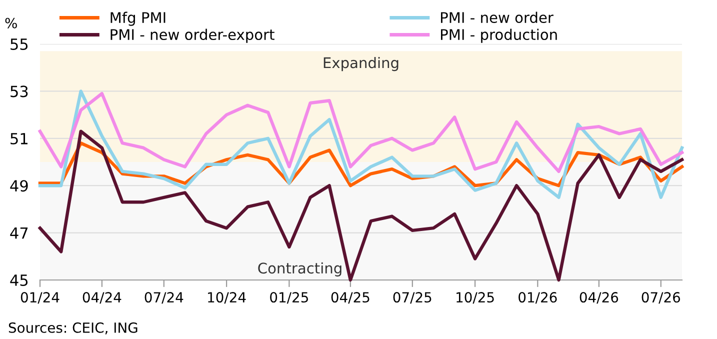  What do you see at coordinates (497, 18) in the screenshot?
I see `legend-label: PMI - new order` at bounding box center [497, 18].